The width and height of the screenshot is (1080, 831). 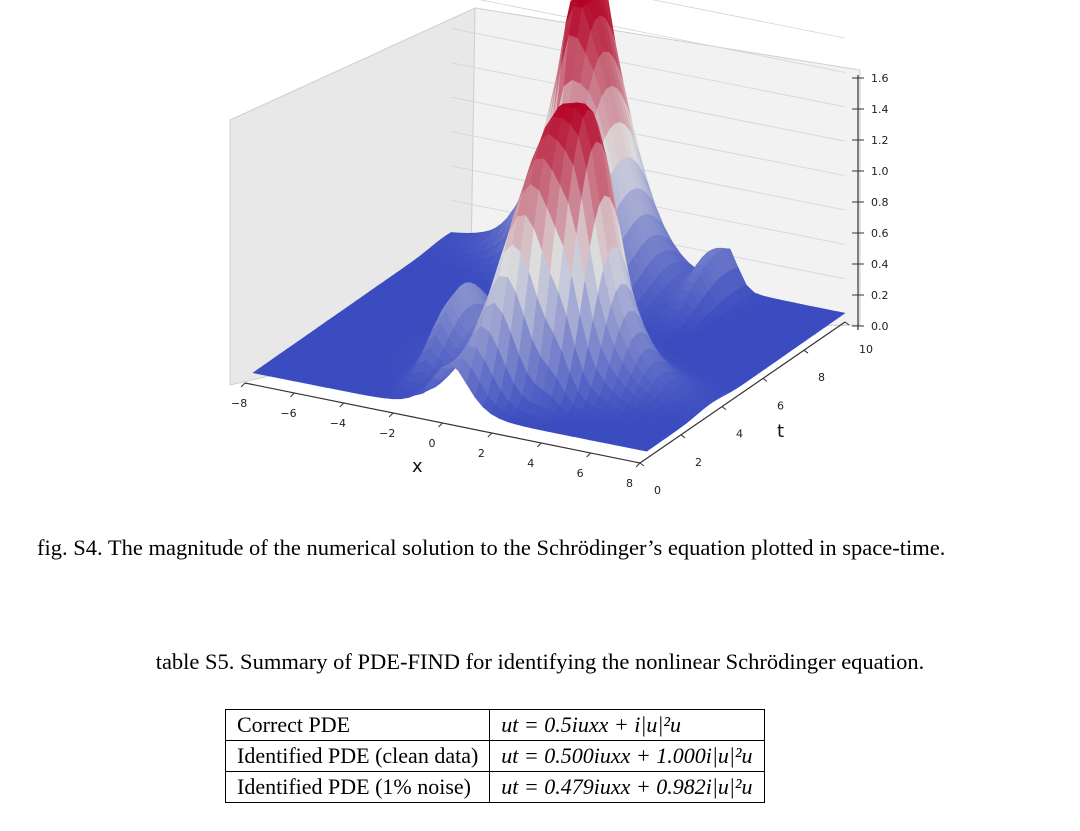 I want to click on t-axis-ticks: 0 2 4 6 8 10, so click(x=756, y=409).